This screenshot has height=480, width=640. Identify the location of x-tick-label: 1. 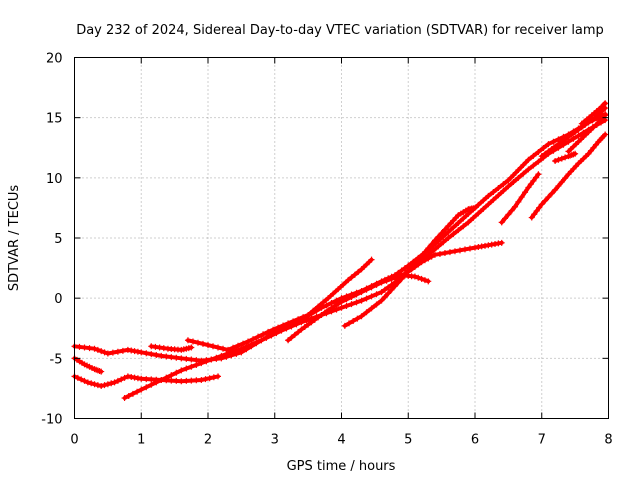
(141, 440).